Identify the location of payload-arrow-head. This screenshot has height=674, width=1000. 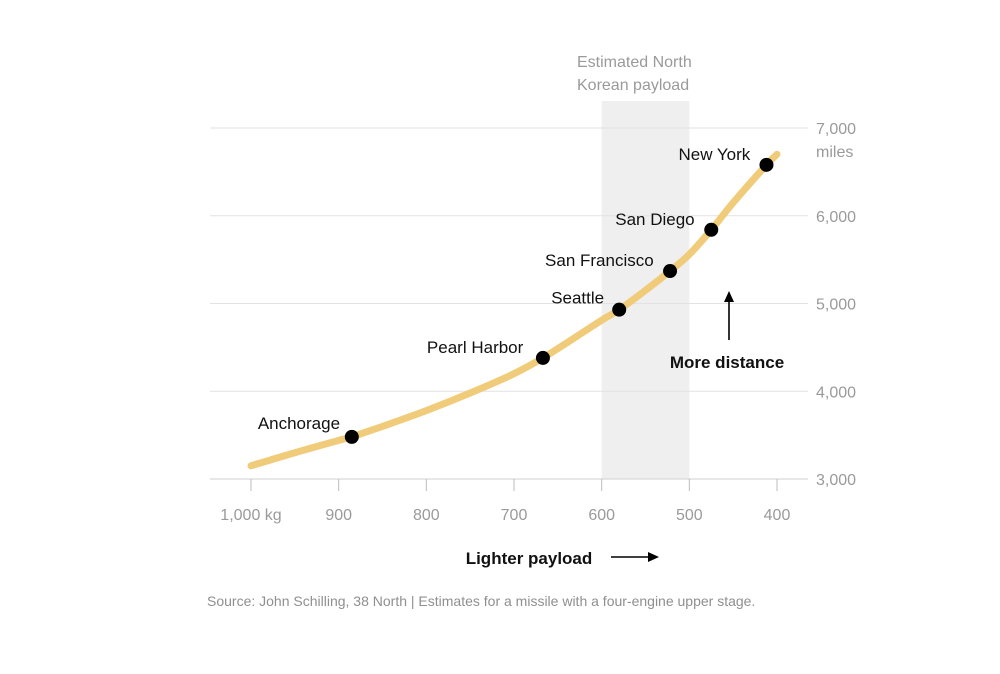
(653, 557).